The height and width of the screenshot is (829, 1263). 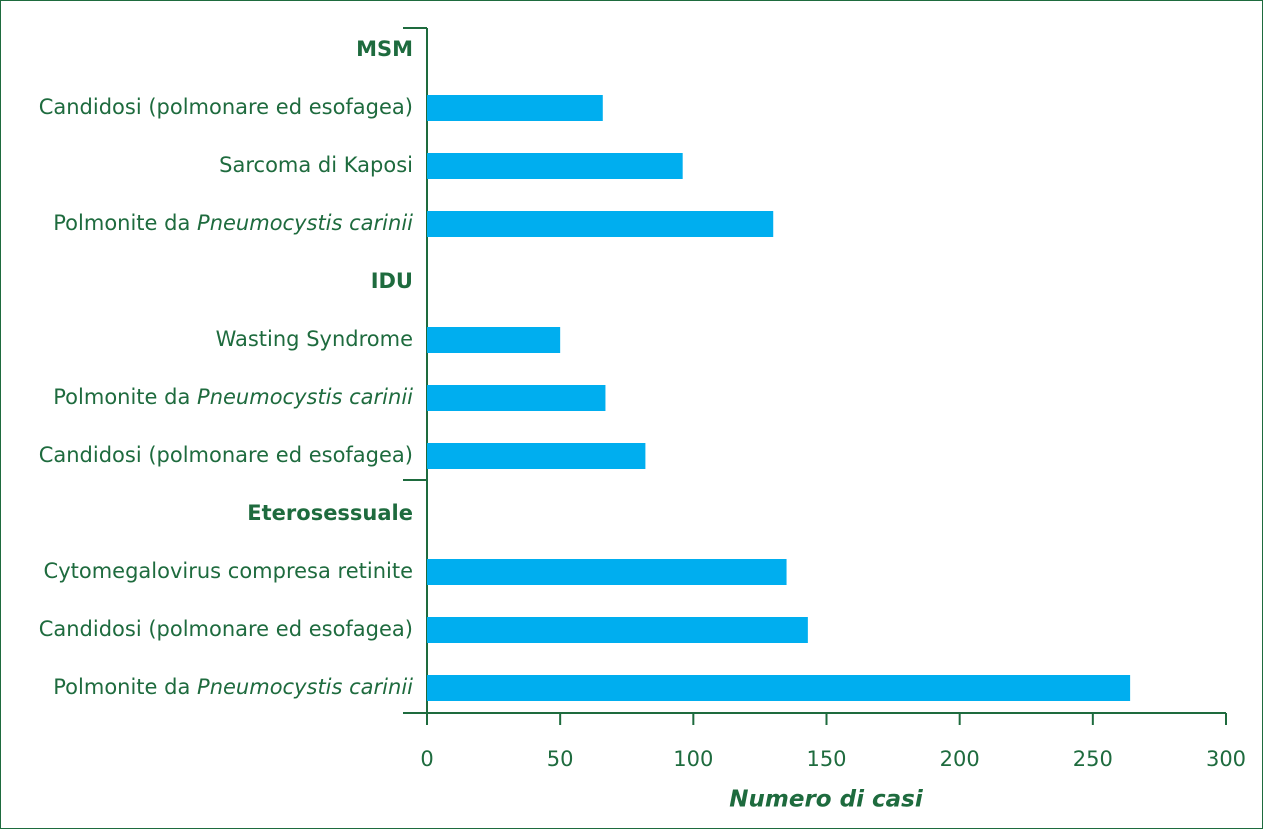 I want to click on y-tick-label: Wasting Syndrome, so click(x=314, y=339).